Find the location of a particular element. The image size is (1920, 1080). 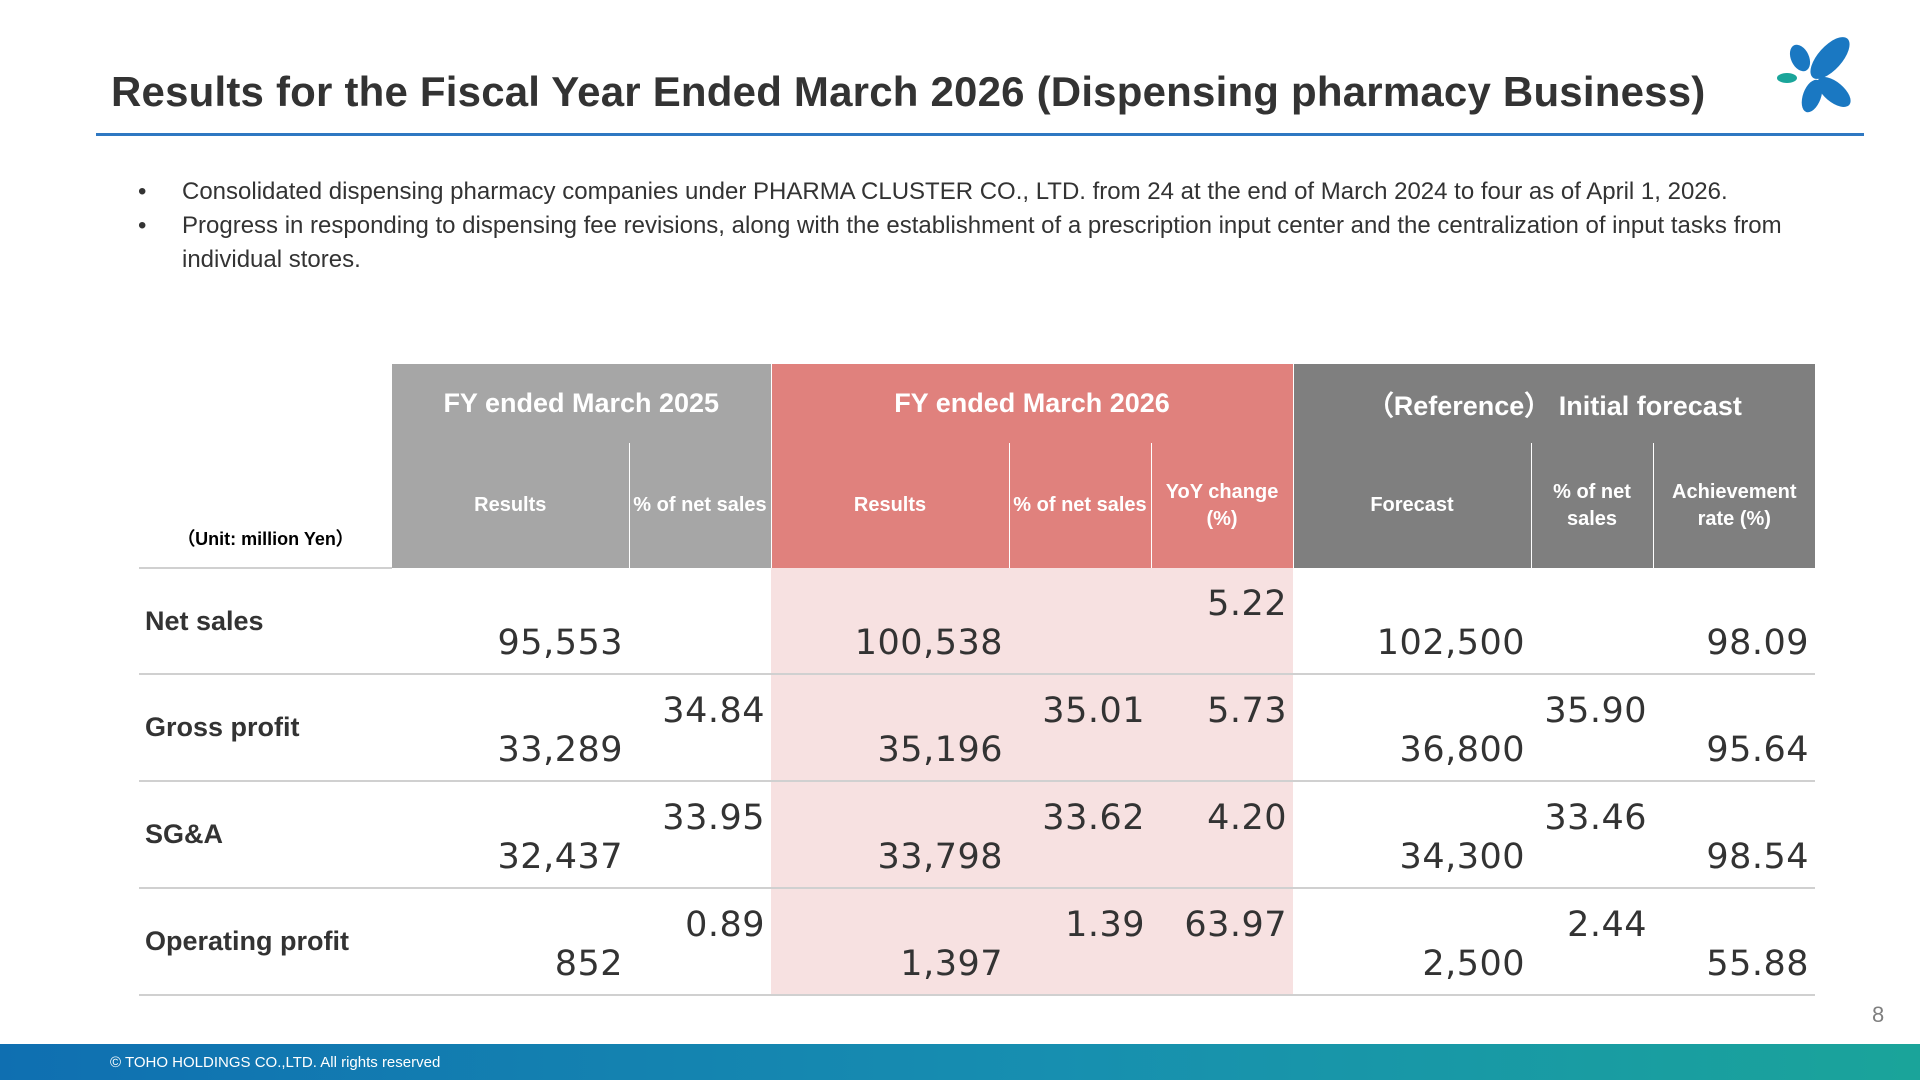

cell-ref-forecast: 34,300 is located at coordinates (1412, 835).